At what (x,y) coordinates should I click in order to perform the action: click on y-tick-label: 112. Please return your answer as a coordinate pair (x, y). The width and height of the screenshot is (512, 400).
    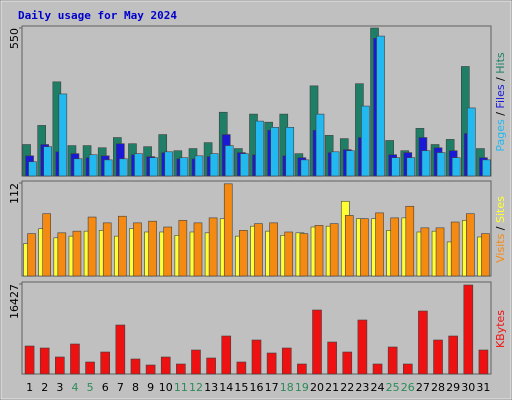
    Looking at the image, I should click on (14, 193).